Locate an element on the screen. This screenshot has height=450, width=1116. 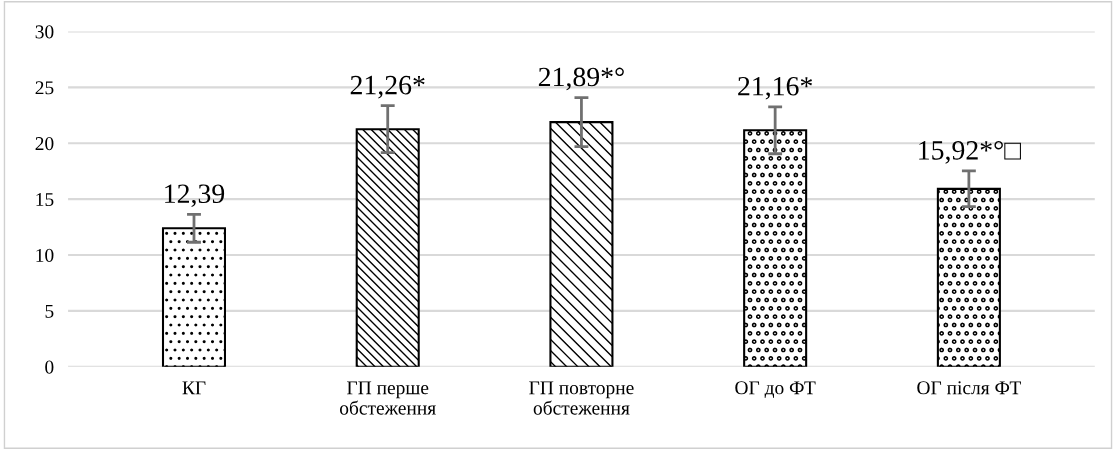
x-tick-label: ГП повторне обстеження is located at coordinates (581, 398).